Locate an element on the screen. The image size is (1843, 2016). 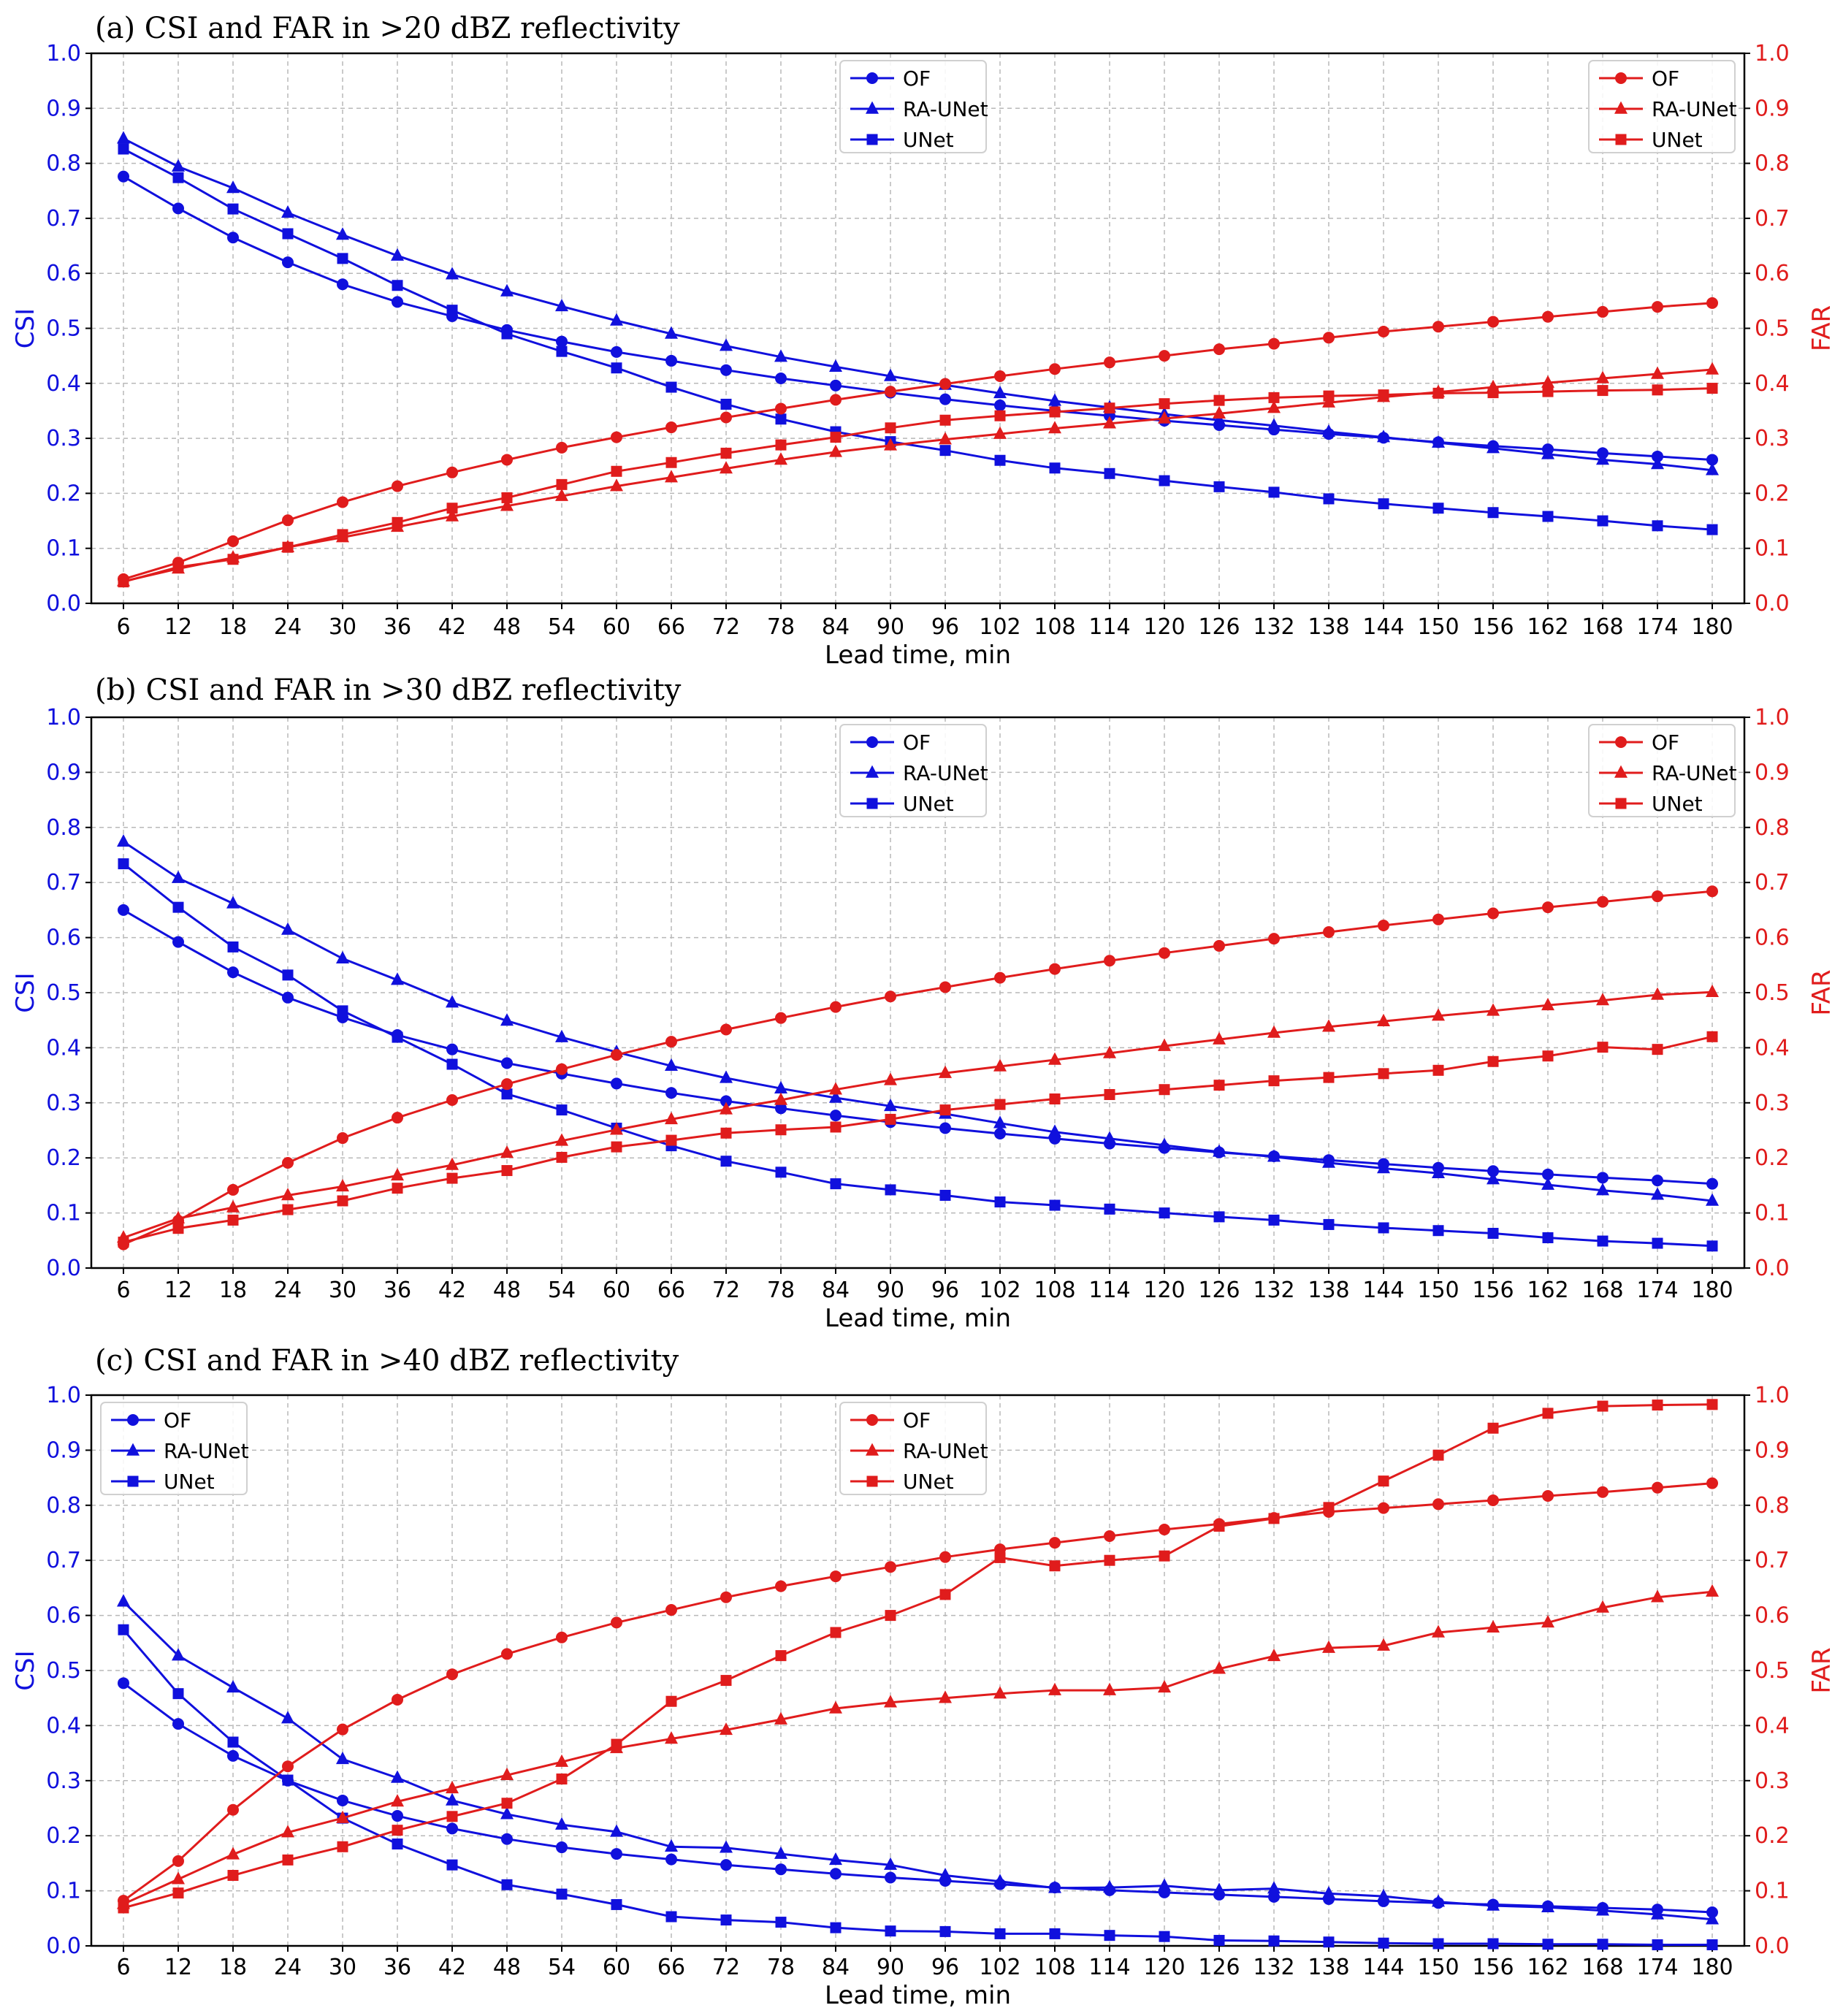
ytick-right-label: 0.3 is located at coordinates (1772, 1781).